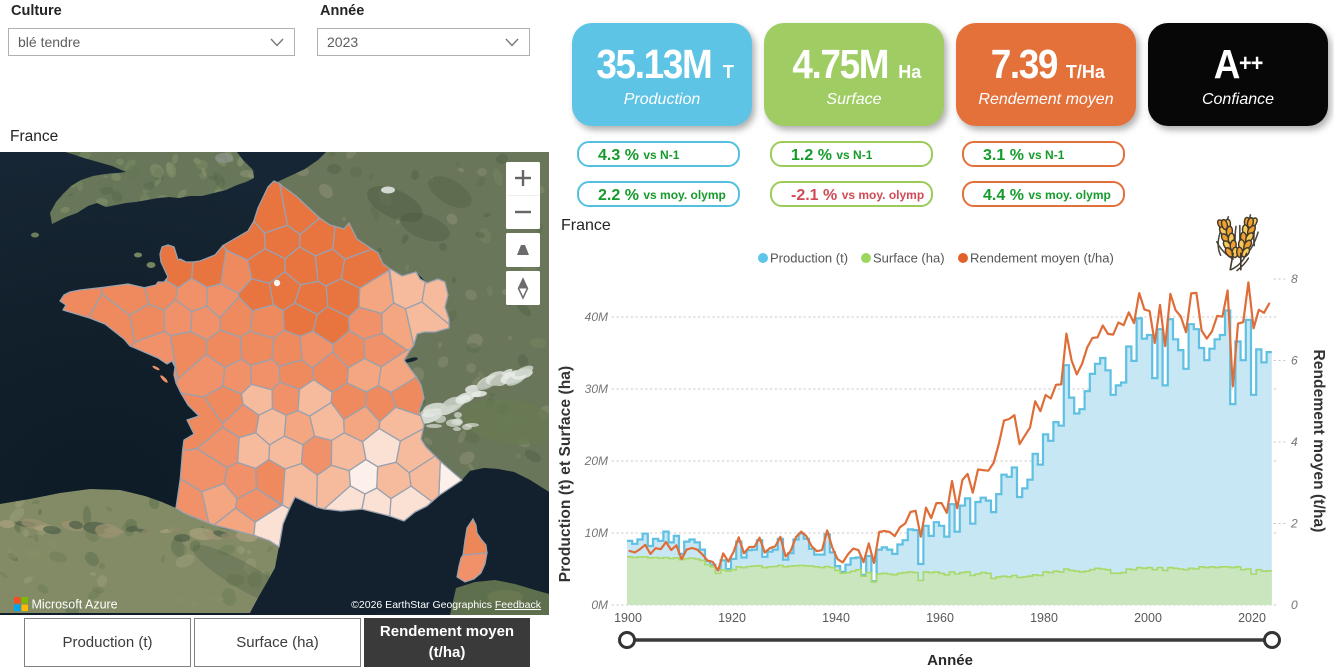  What do you see at coordinates (596, 317) in the screenshot?
I see `svg-text: 40M` at bounding box center [596, 317].